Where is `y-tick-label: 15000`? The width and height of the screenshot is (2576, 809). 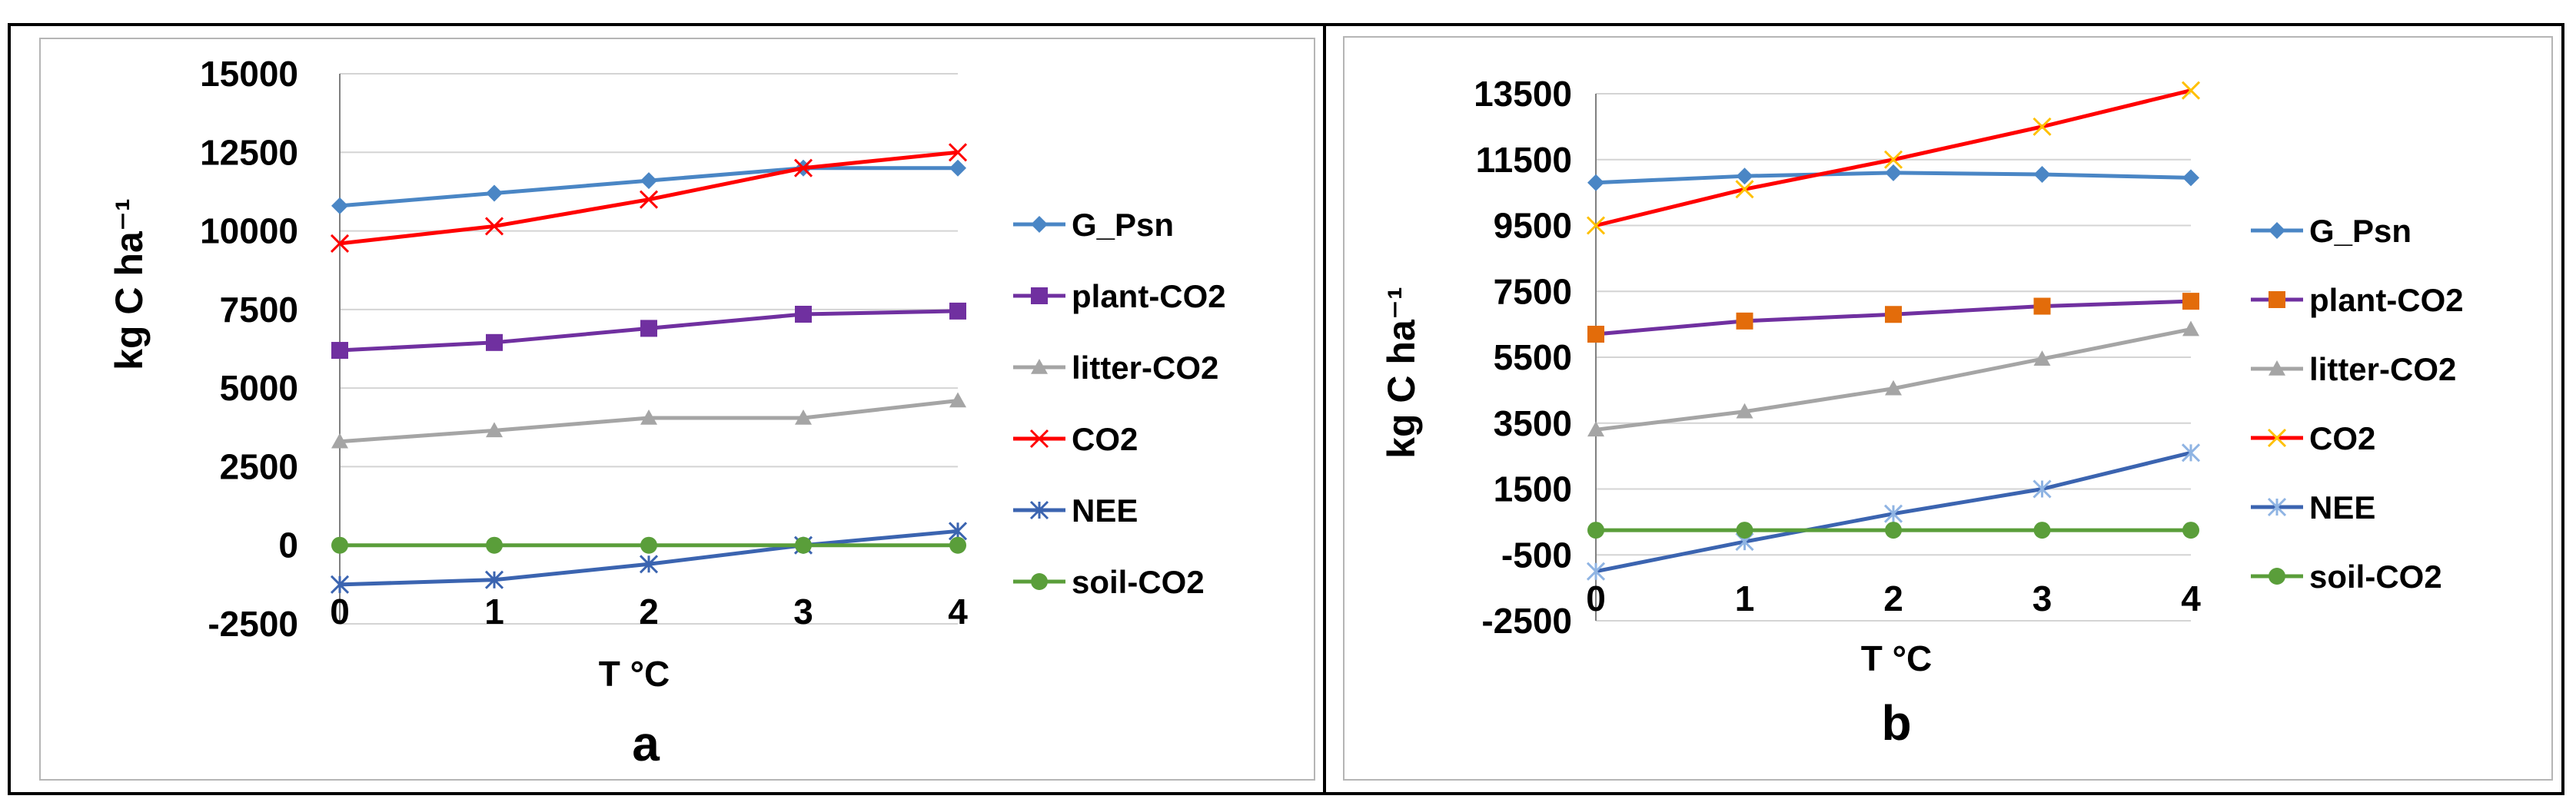 y-tick-label: 15000 is located at coordinates (249, 74).